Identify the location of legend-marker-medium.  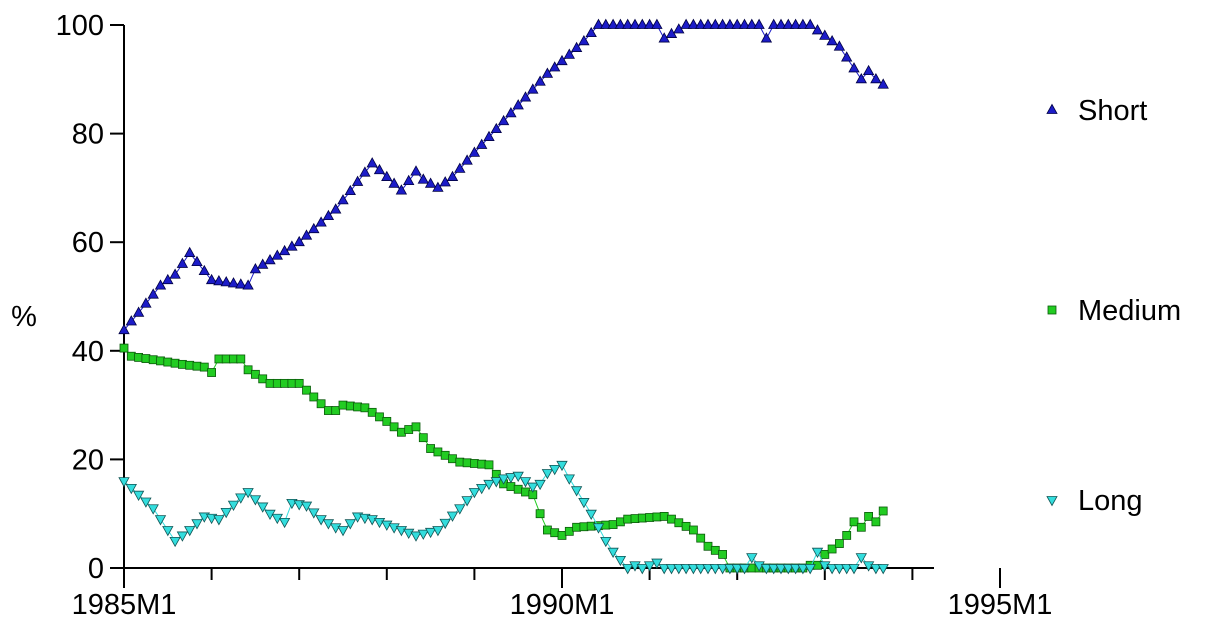
(1052, 310).